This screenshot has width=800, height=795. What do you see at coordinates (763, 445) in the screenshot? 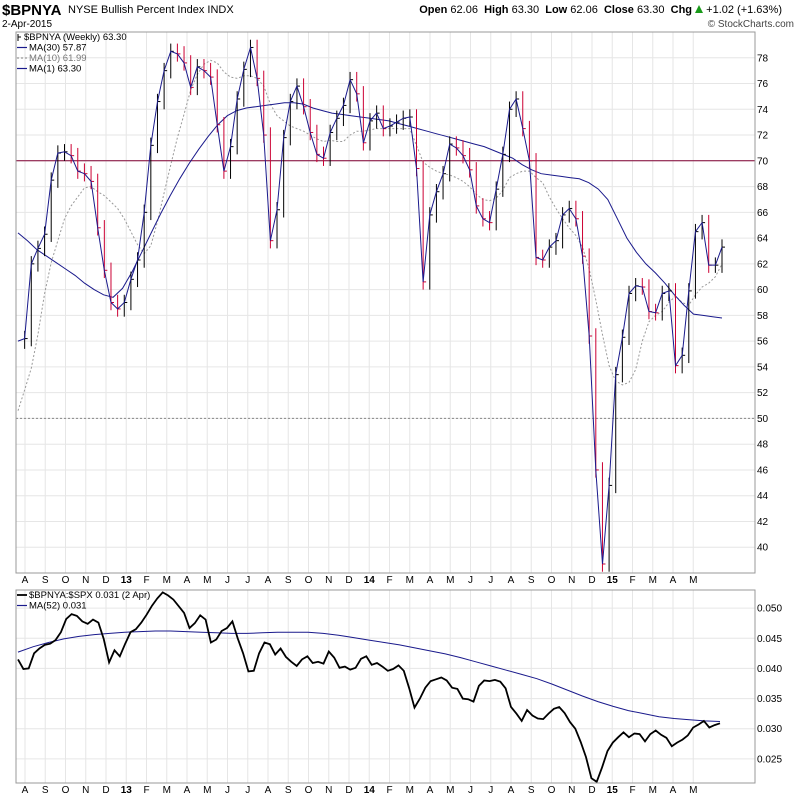
I see `y-tick-label: 48` at bounding box center [763, 445].